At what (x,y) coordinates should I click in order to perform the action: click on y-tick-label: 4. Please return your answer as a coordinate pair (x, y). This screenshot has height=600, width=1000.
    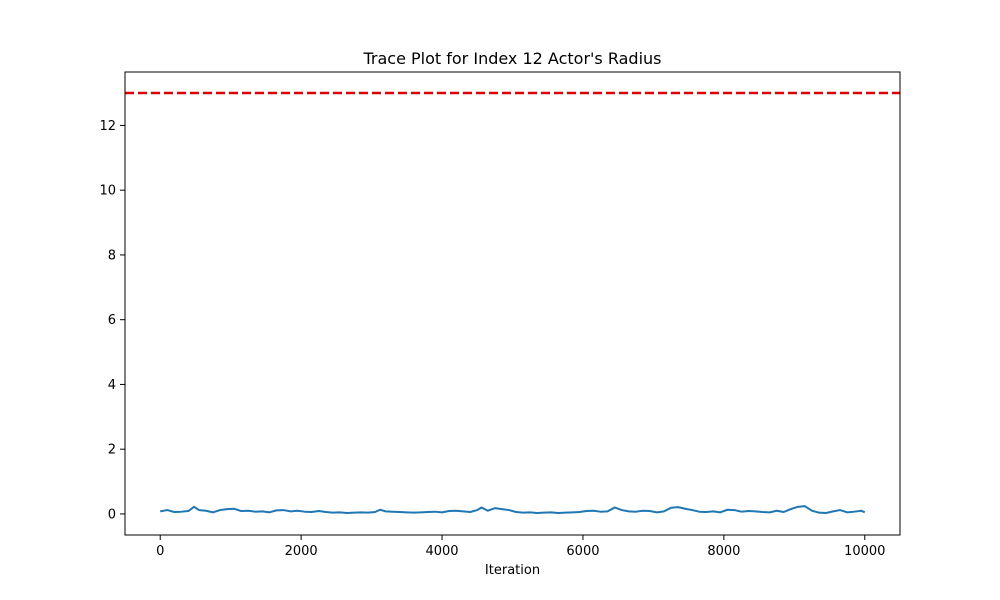
    Looking at the image, I should click on (112, 385).